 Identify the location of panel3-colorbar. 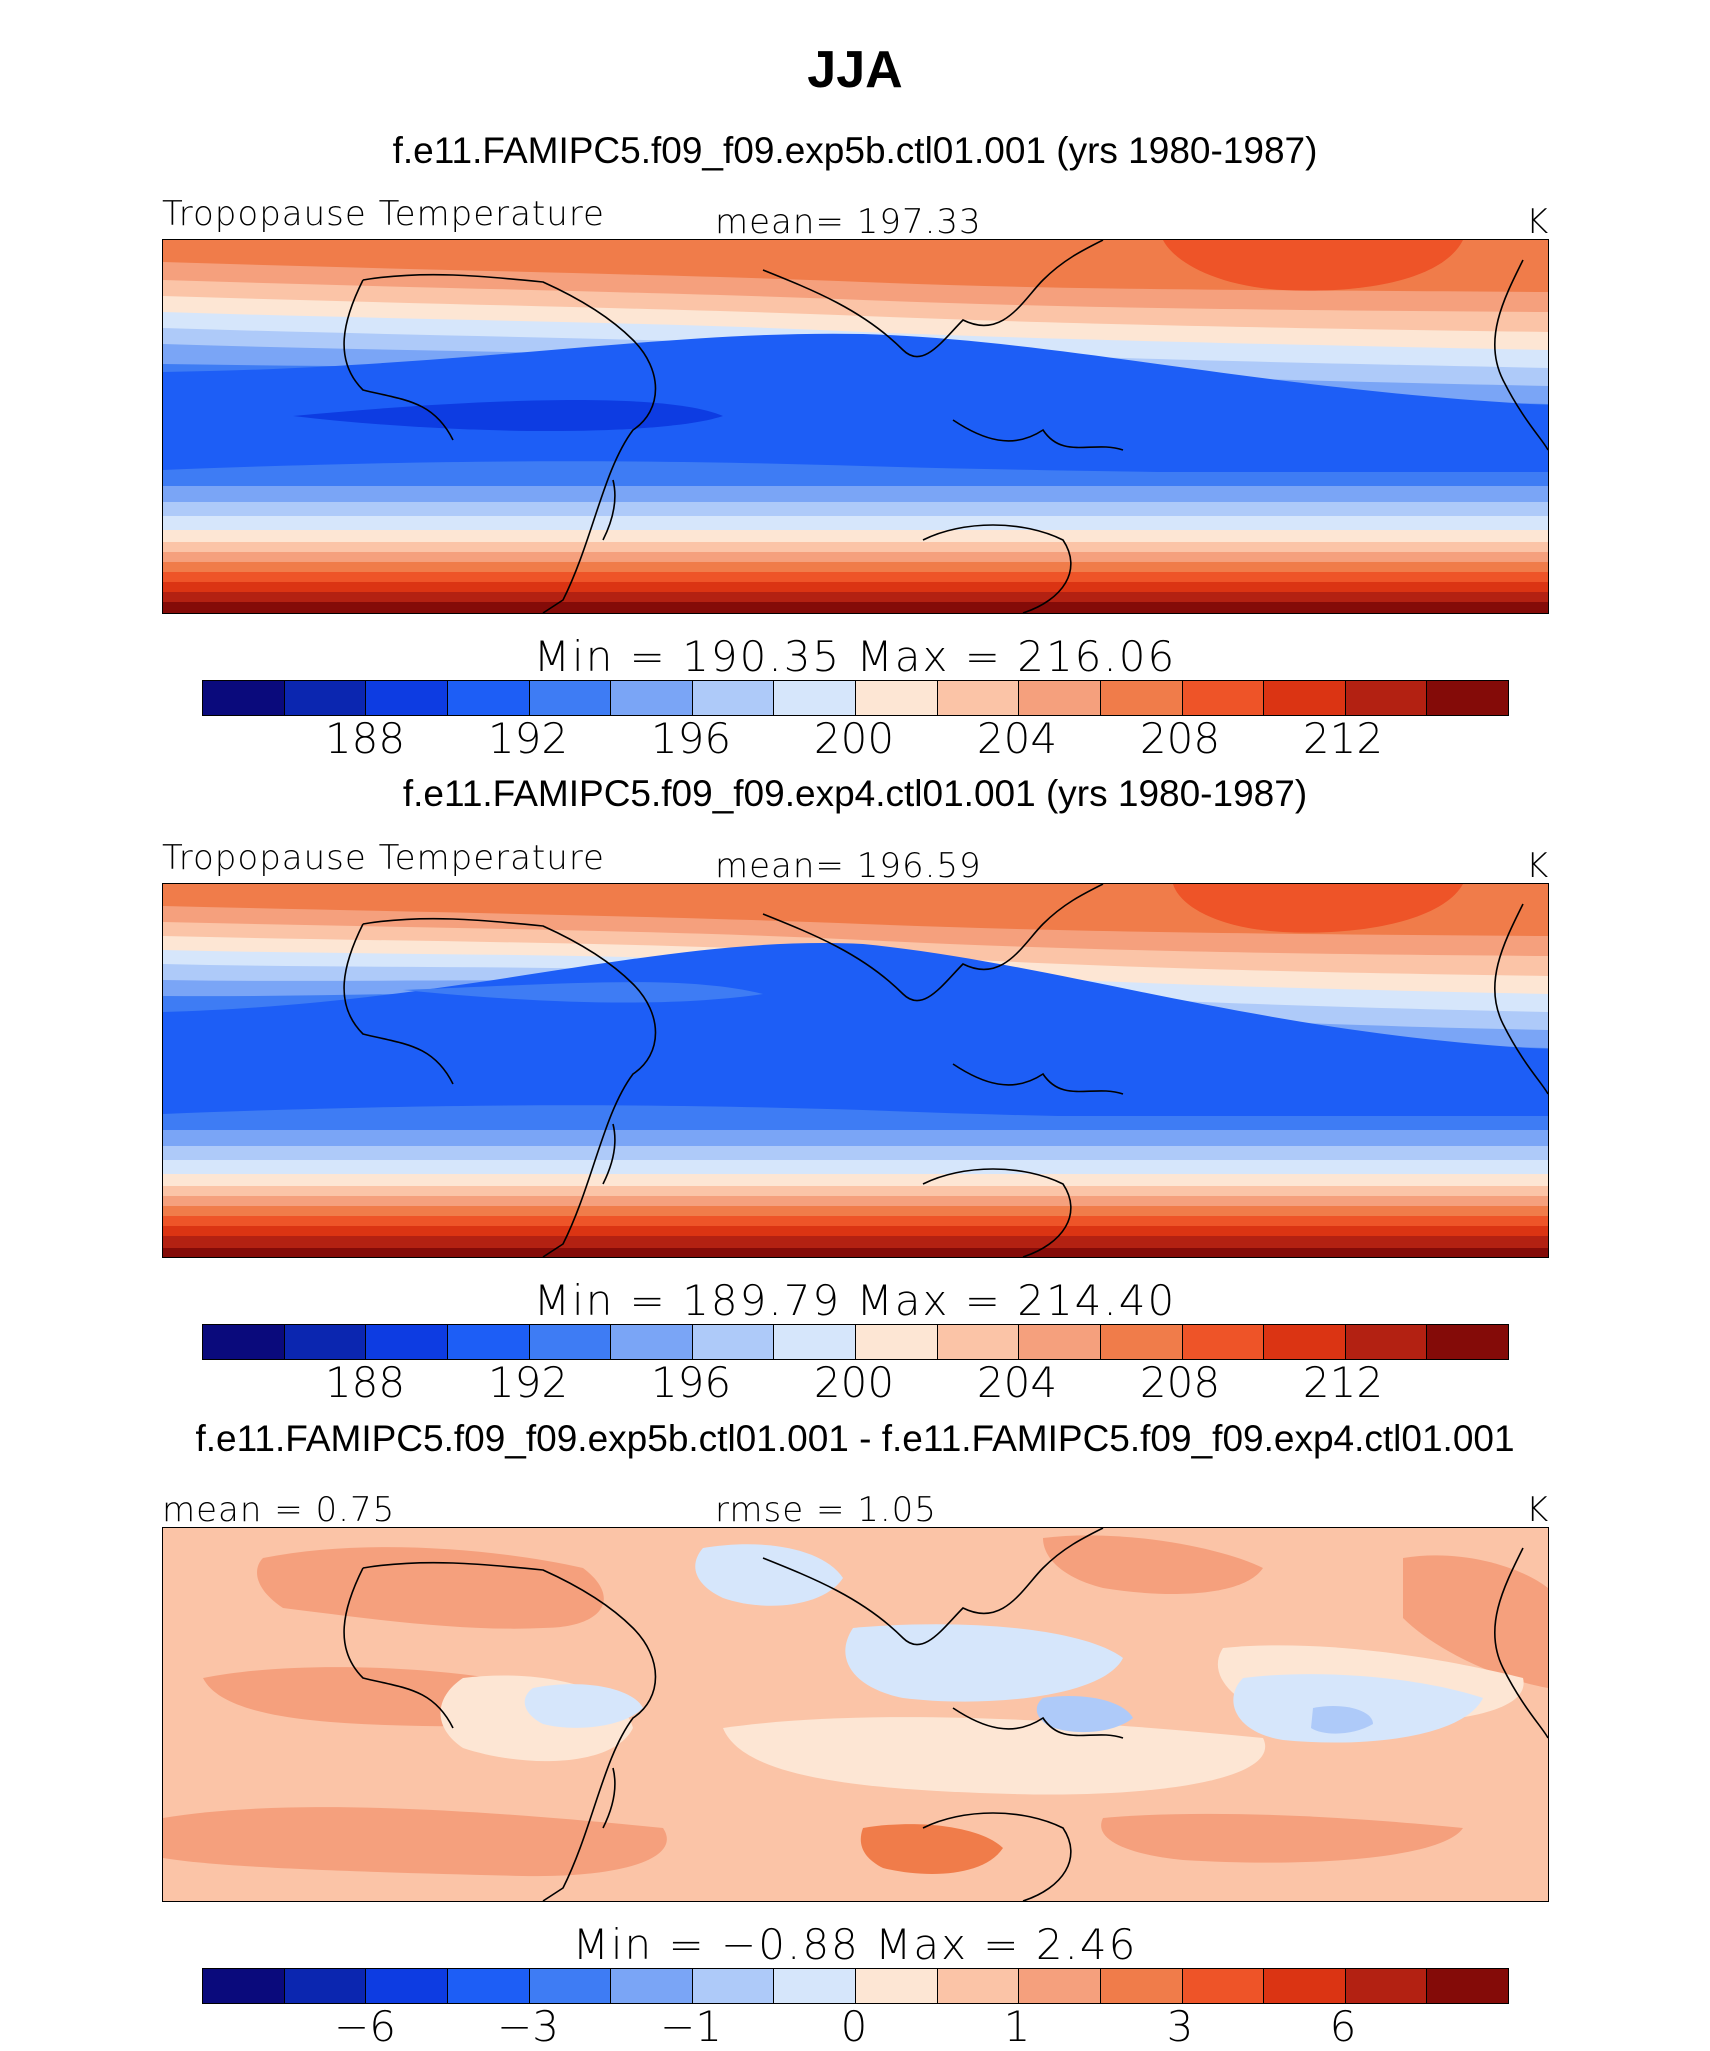
(855, 1986).